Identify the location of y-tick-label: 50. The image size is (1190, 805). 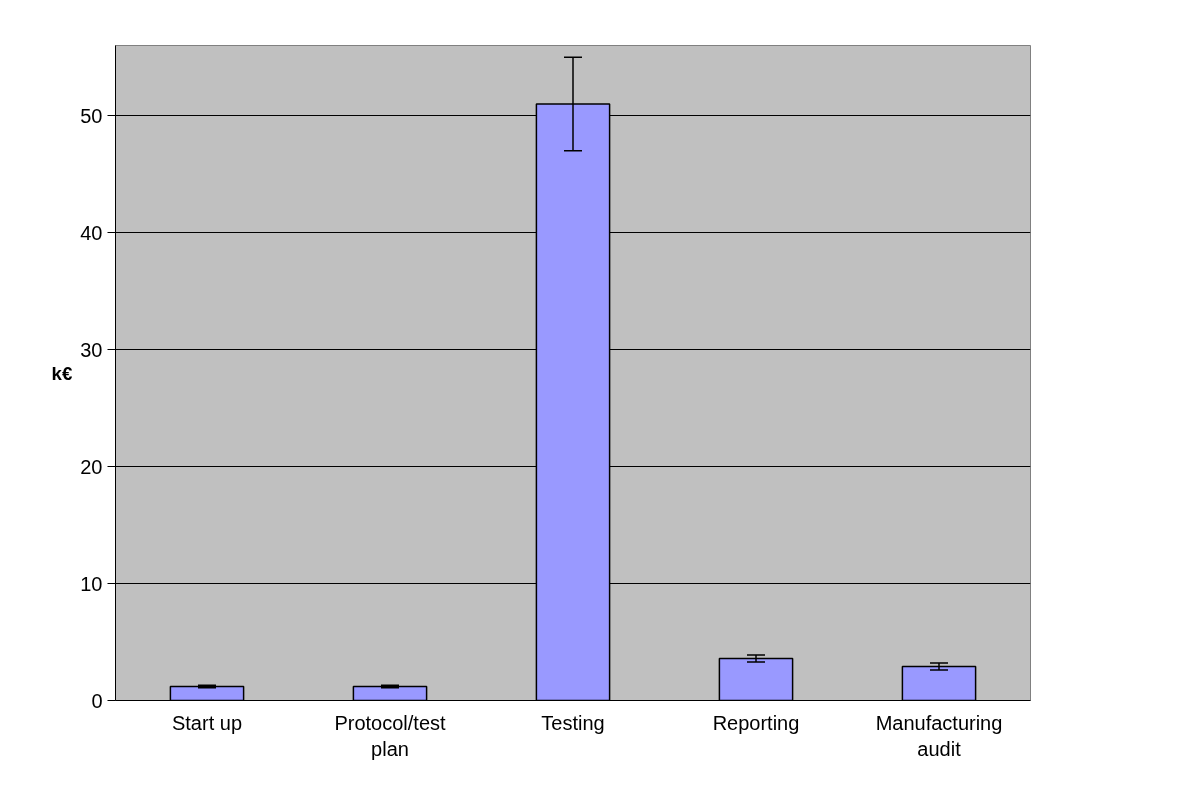
(91, 115).